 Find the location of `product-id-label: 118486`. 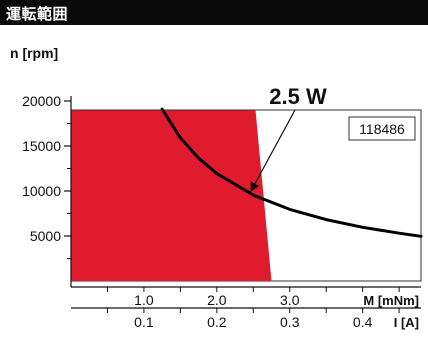

product-id-label: 118486 is located at coordinates (382, 129).